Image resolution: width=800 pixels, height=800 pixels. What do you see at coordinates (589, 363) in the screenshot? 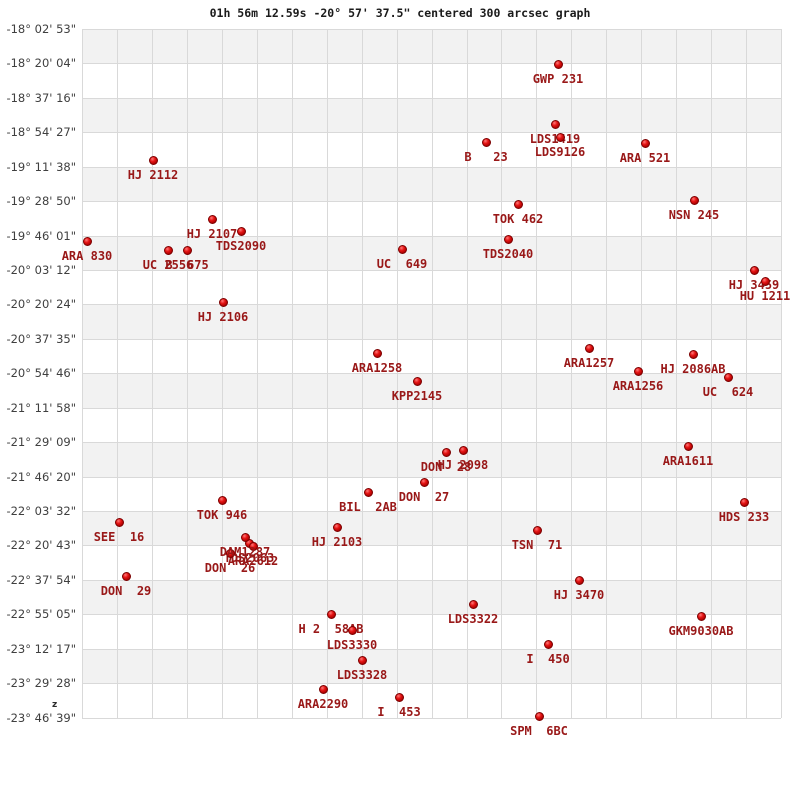
I see `star-label: ARA1257` at bounding box center [589, 363].